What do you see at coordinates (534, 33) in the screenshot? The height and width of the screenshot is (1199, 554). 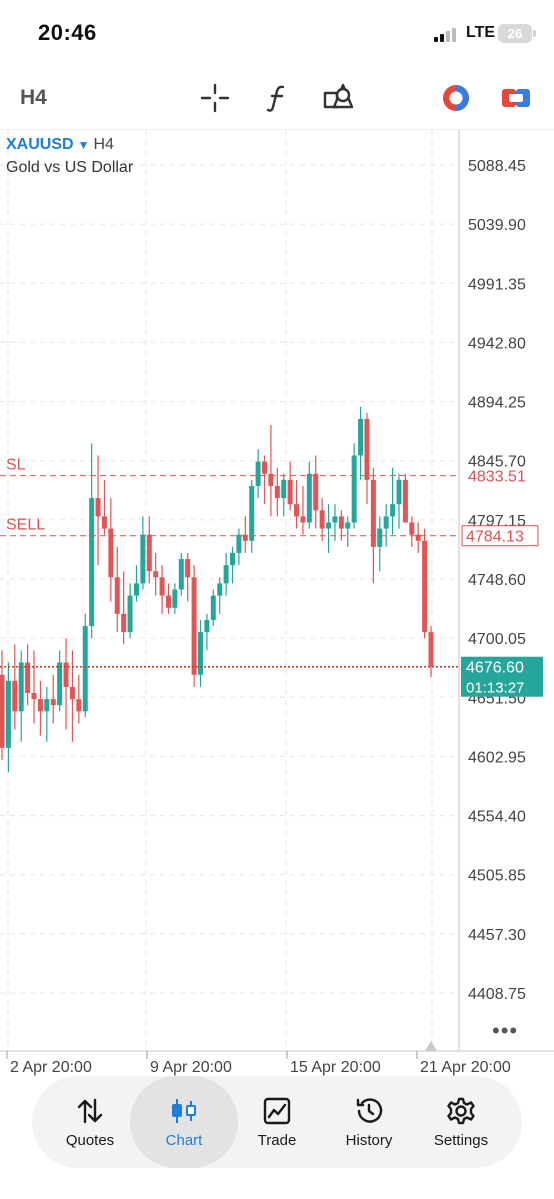 I see `battery-cap` at bounding box center [534, 33].